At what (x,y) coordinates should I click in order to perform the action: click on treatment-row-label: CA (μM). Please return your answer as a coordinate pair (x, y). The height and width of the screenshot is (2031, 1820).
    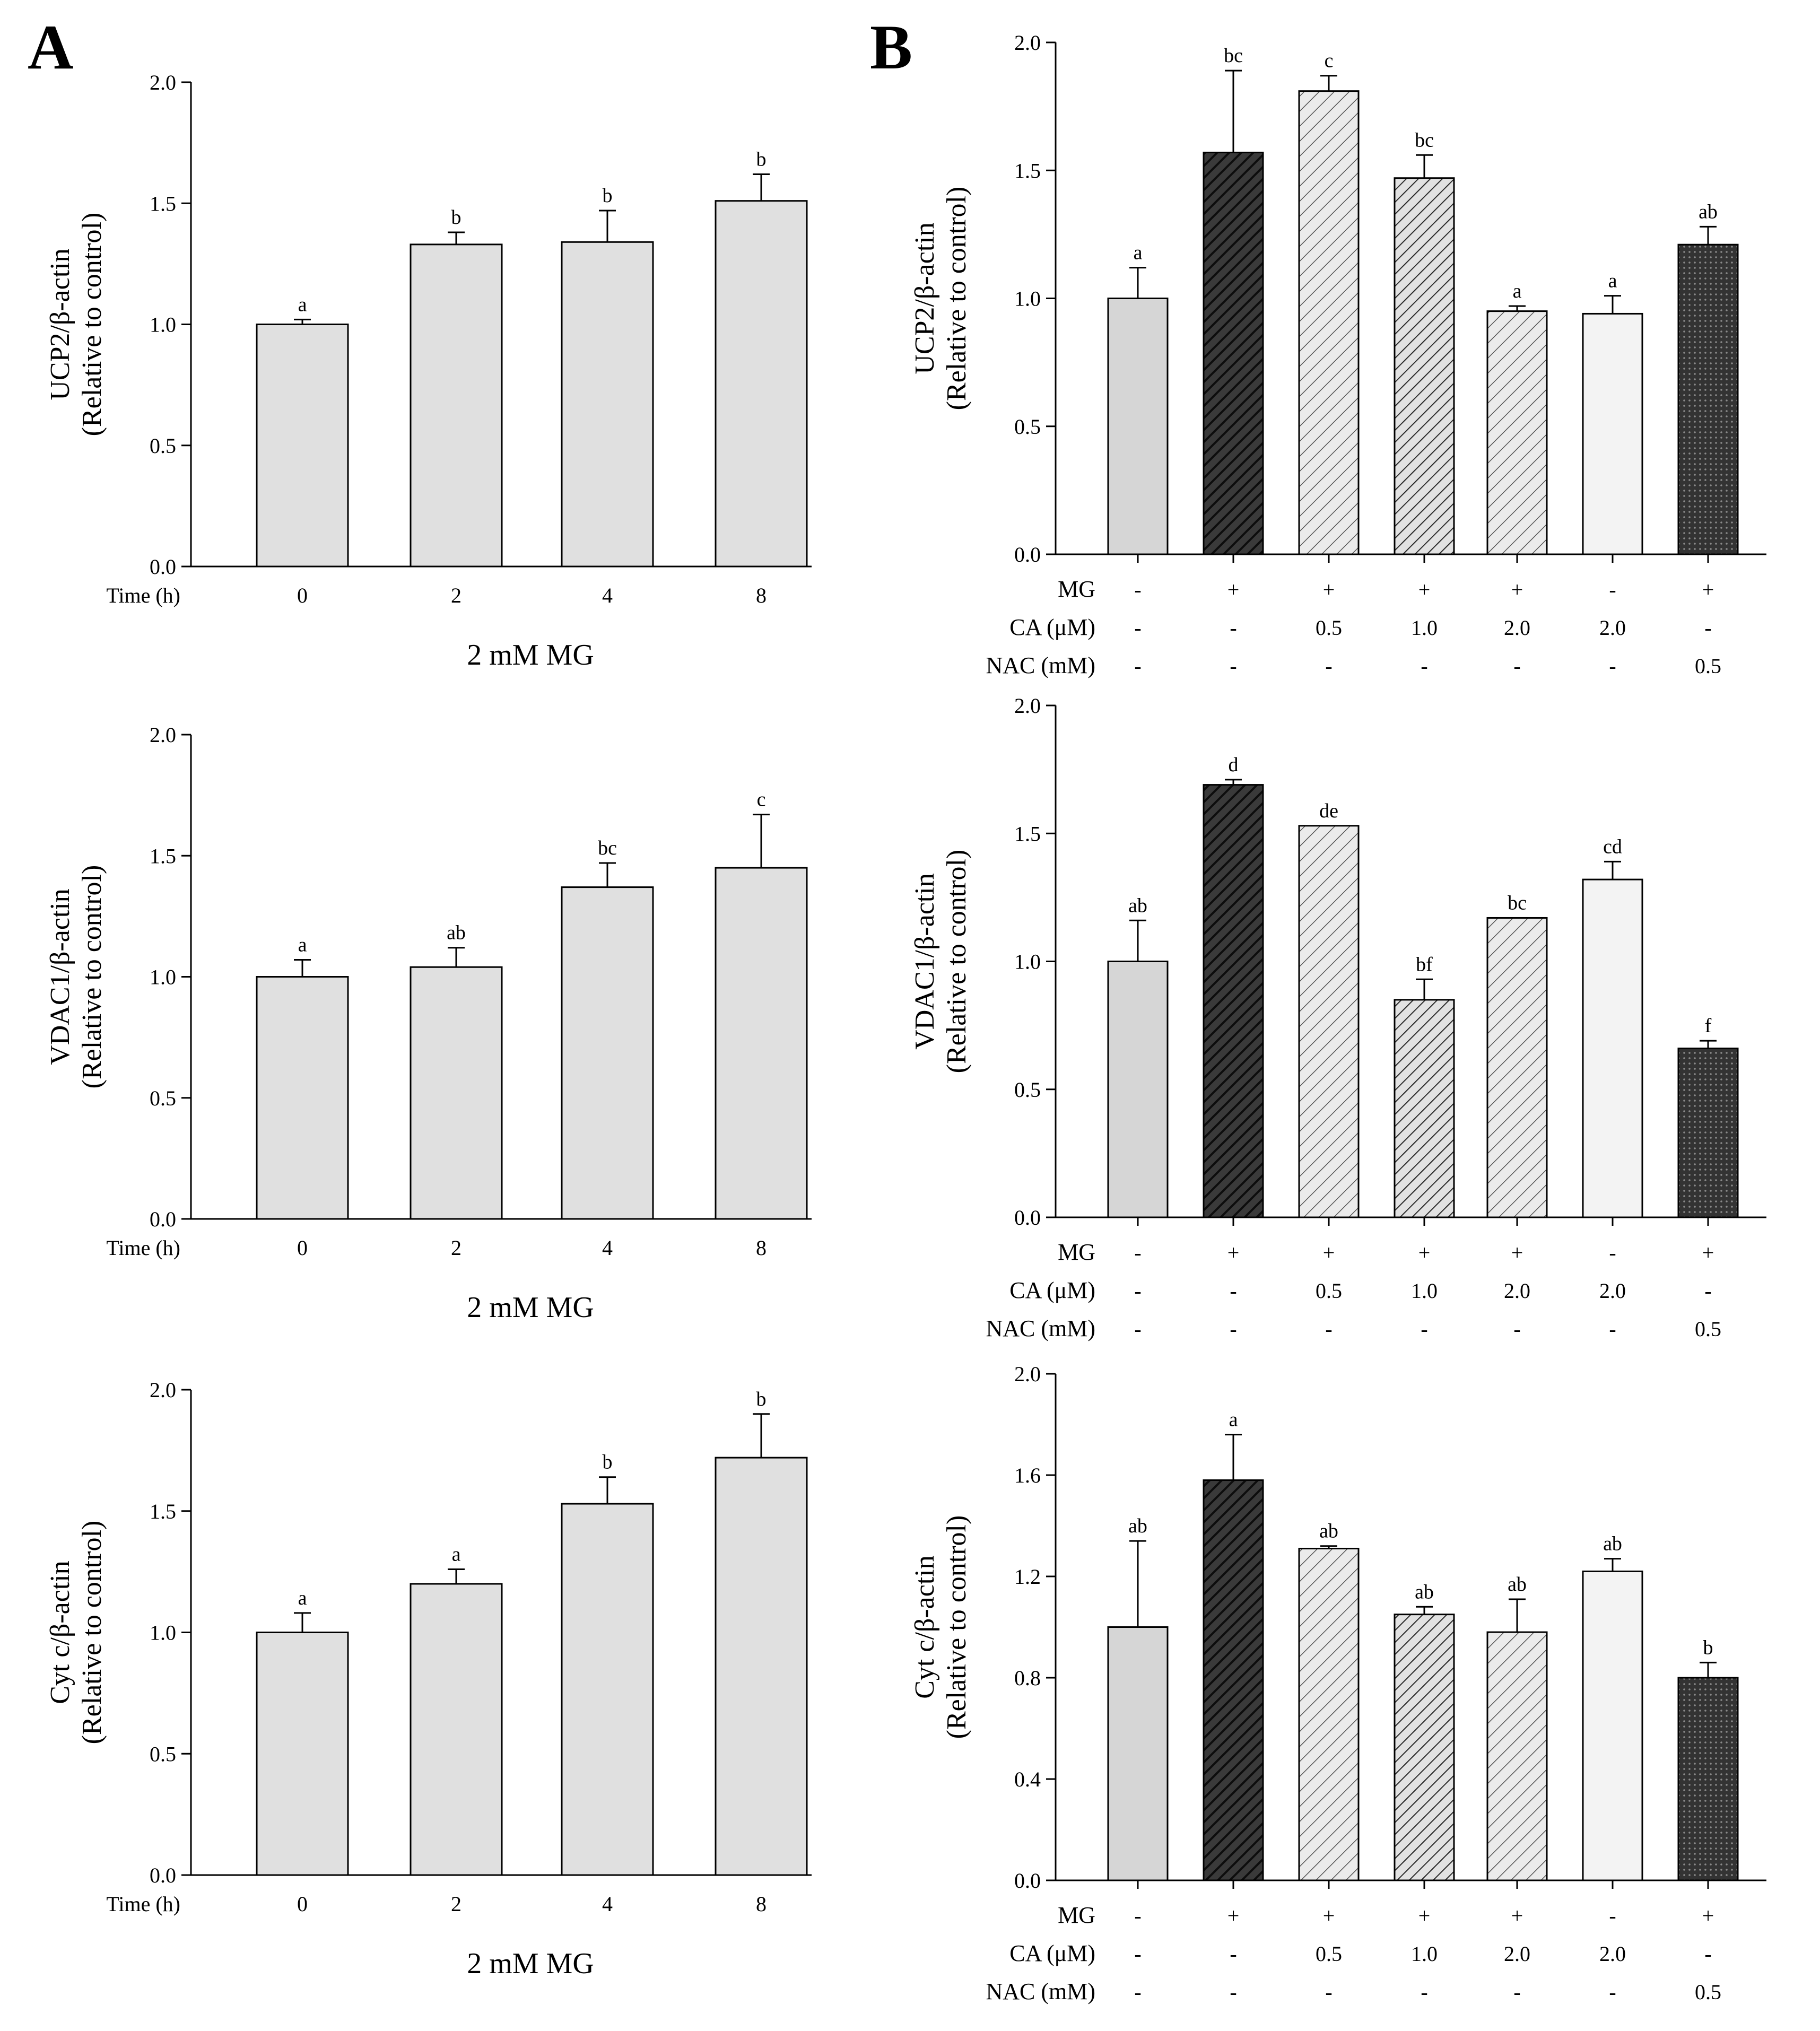
    Looking at the image, I should click on (1052, 627).